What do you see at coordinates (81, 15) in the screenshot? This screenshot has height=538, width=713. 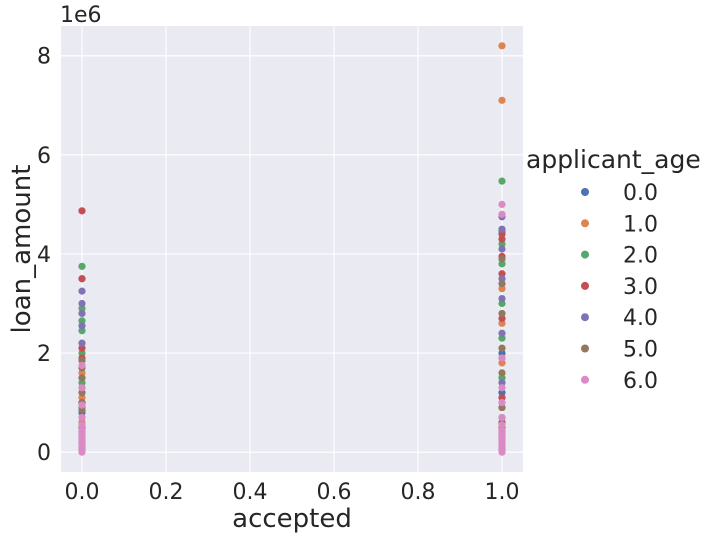 I see `y-offset-label: 1e6` at bounding box center [81, 15].